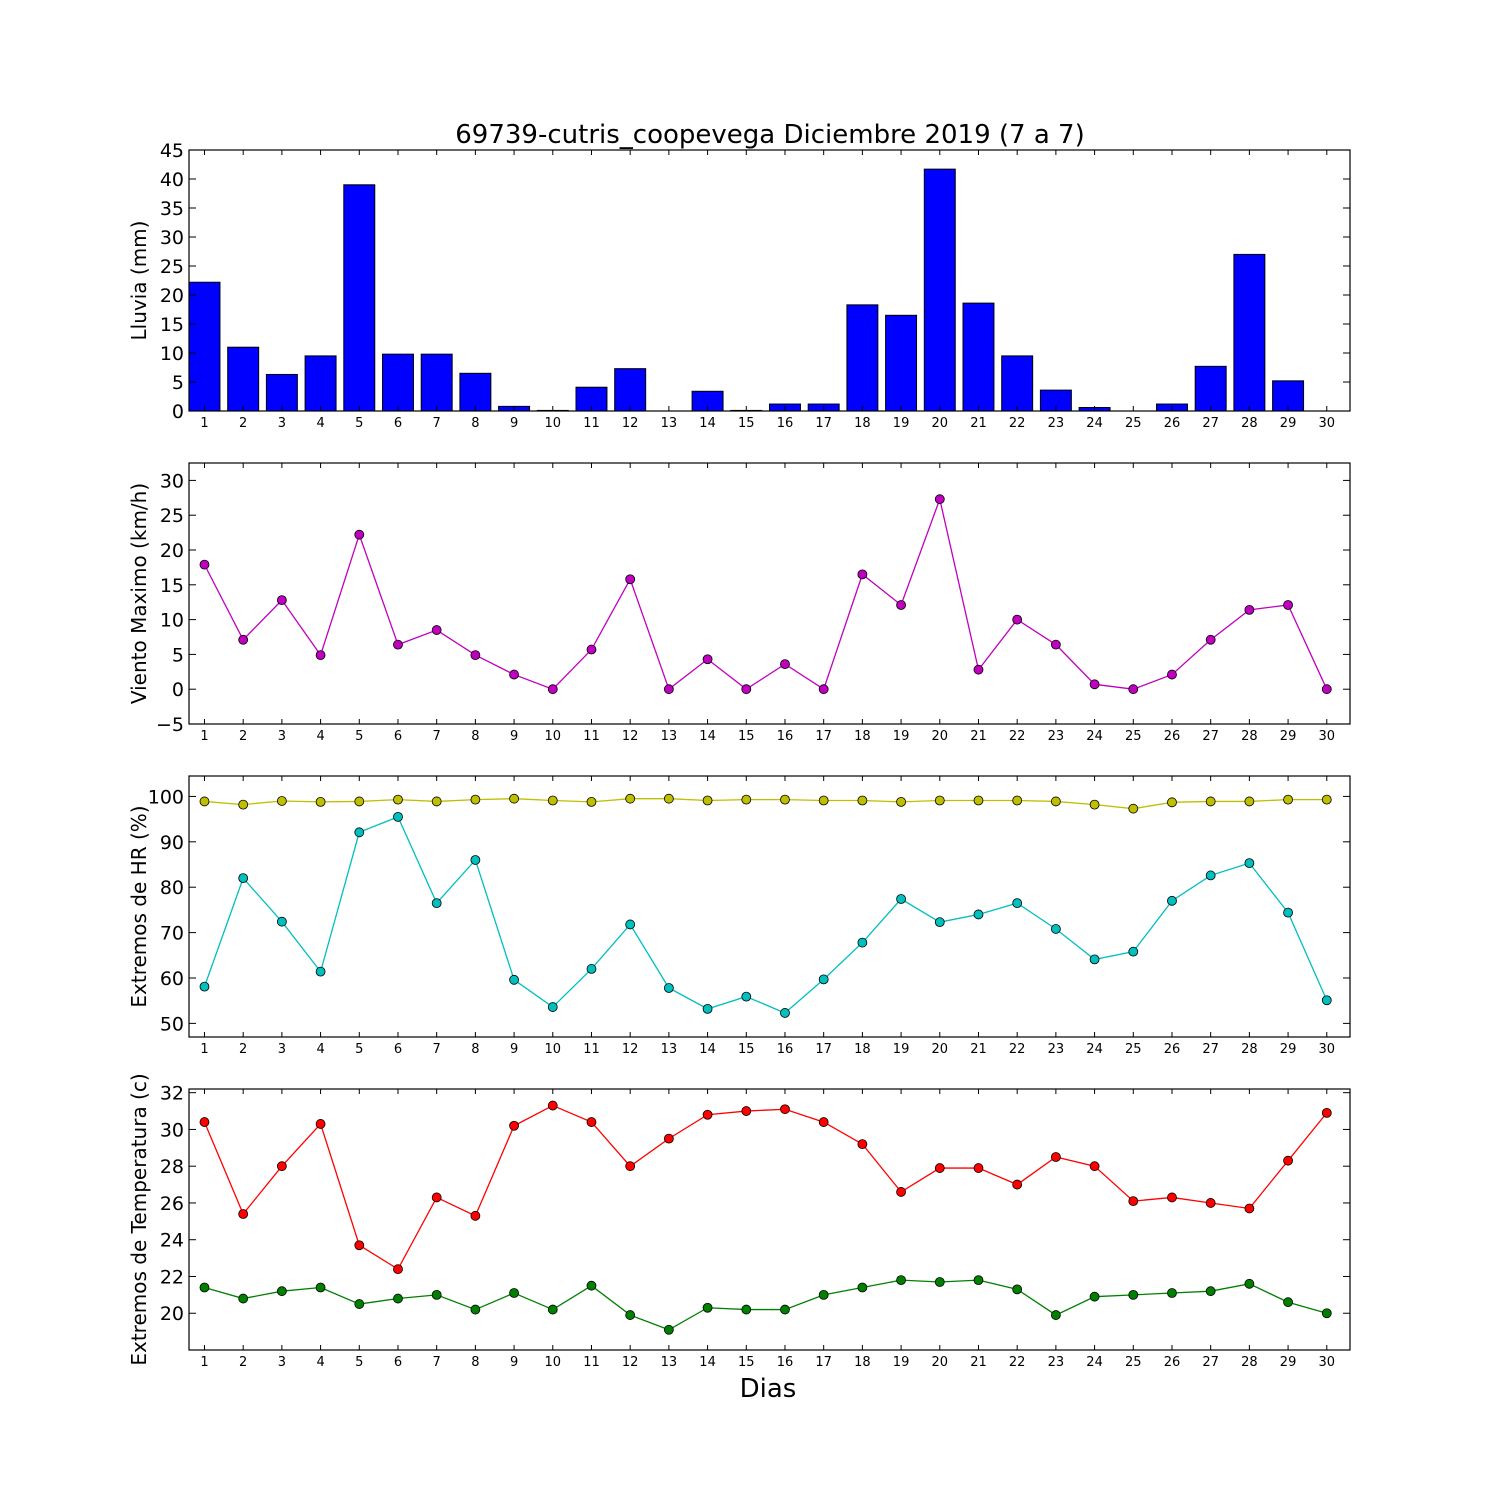  What do you see at coordinates (282, 1049) in the screenshot?
I see `x-tick-label: 3` at bounding box center [282, 1049].